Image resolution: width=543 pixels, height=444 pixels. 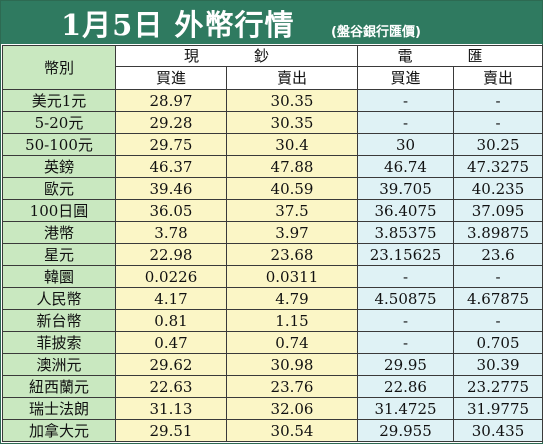 I want to click on tt-sell-value: 47.3275, so click(x=498, y=166).